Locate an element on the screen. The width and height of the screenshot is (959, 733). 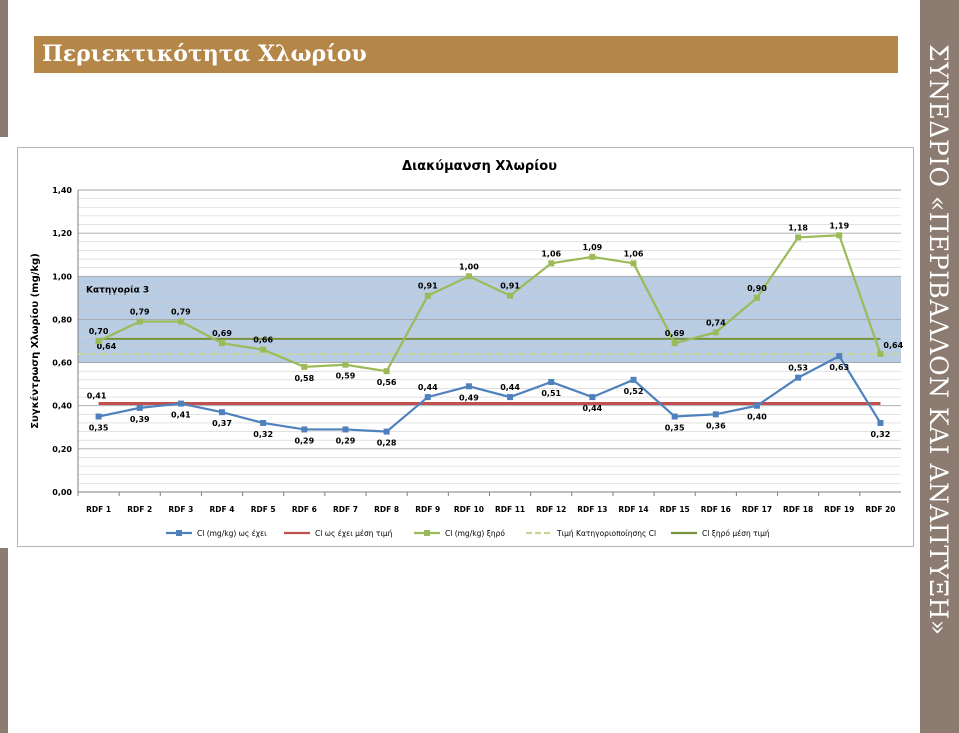
series-2-data-label: 0,56 is located at coordinates (387, 382).